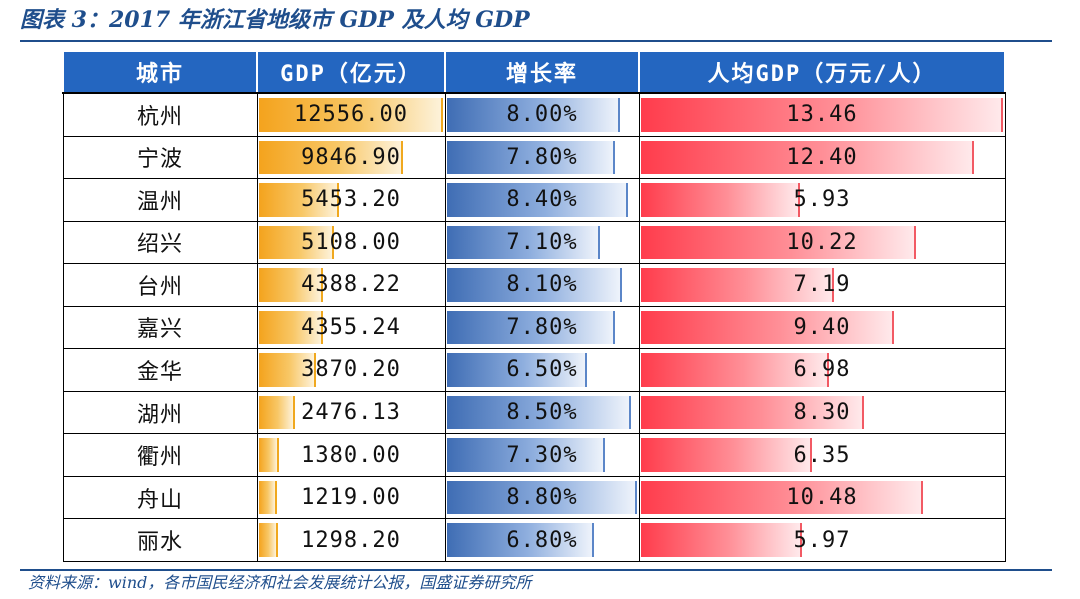 The width and height of the screenshot is (1080, 599). I want to click on growth-value: 8.10%, so click(542, 285).